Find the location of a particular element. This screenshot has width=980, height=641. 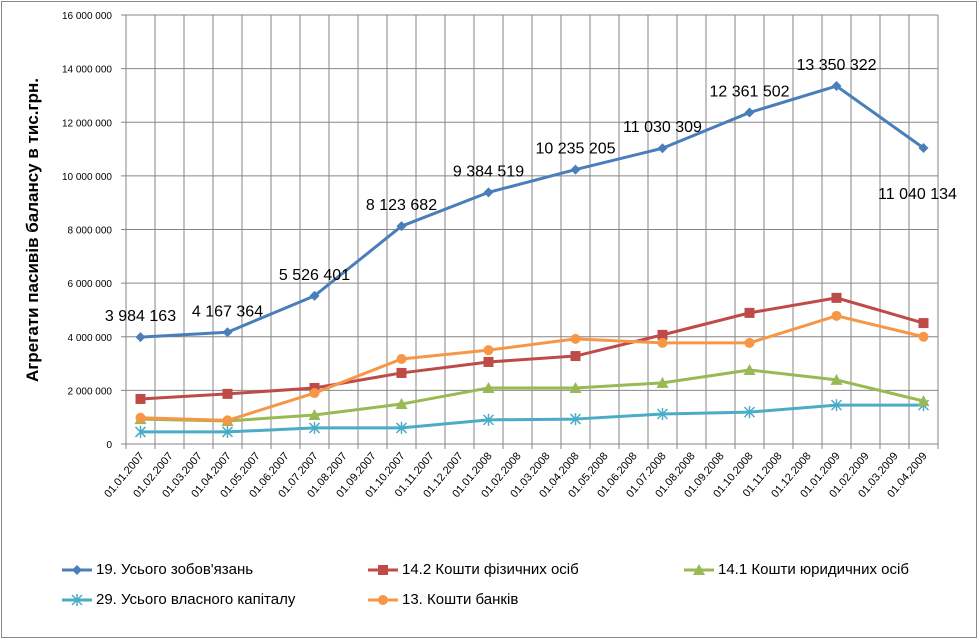

legend-item-0: 19. Усього зобов'язань is located at coordinates (157, 569).